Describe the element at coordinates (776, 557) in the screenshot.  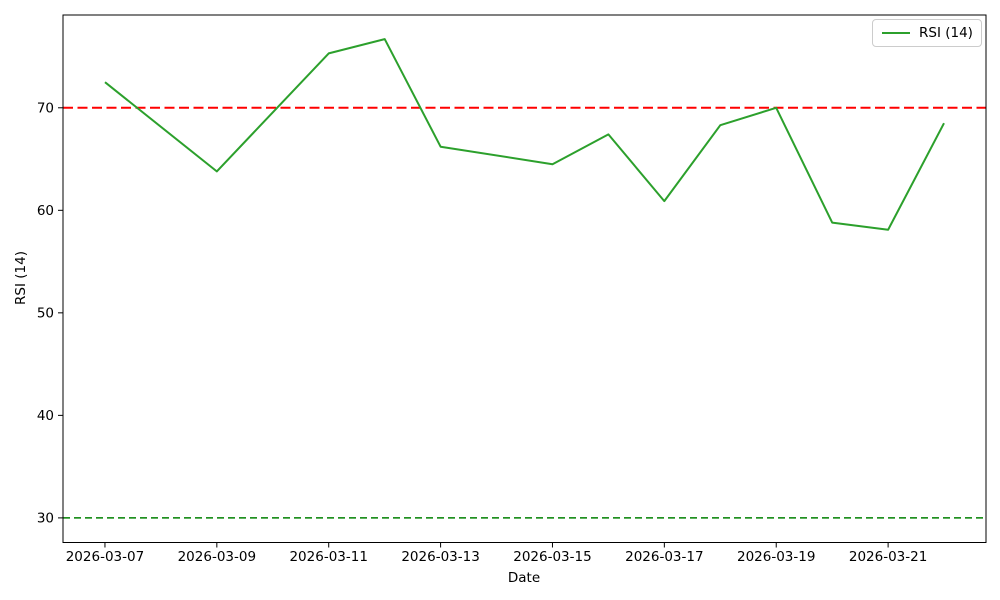
I see `x-tick-label: 2026-03-19` at that location.